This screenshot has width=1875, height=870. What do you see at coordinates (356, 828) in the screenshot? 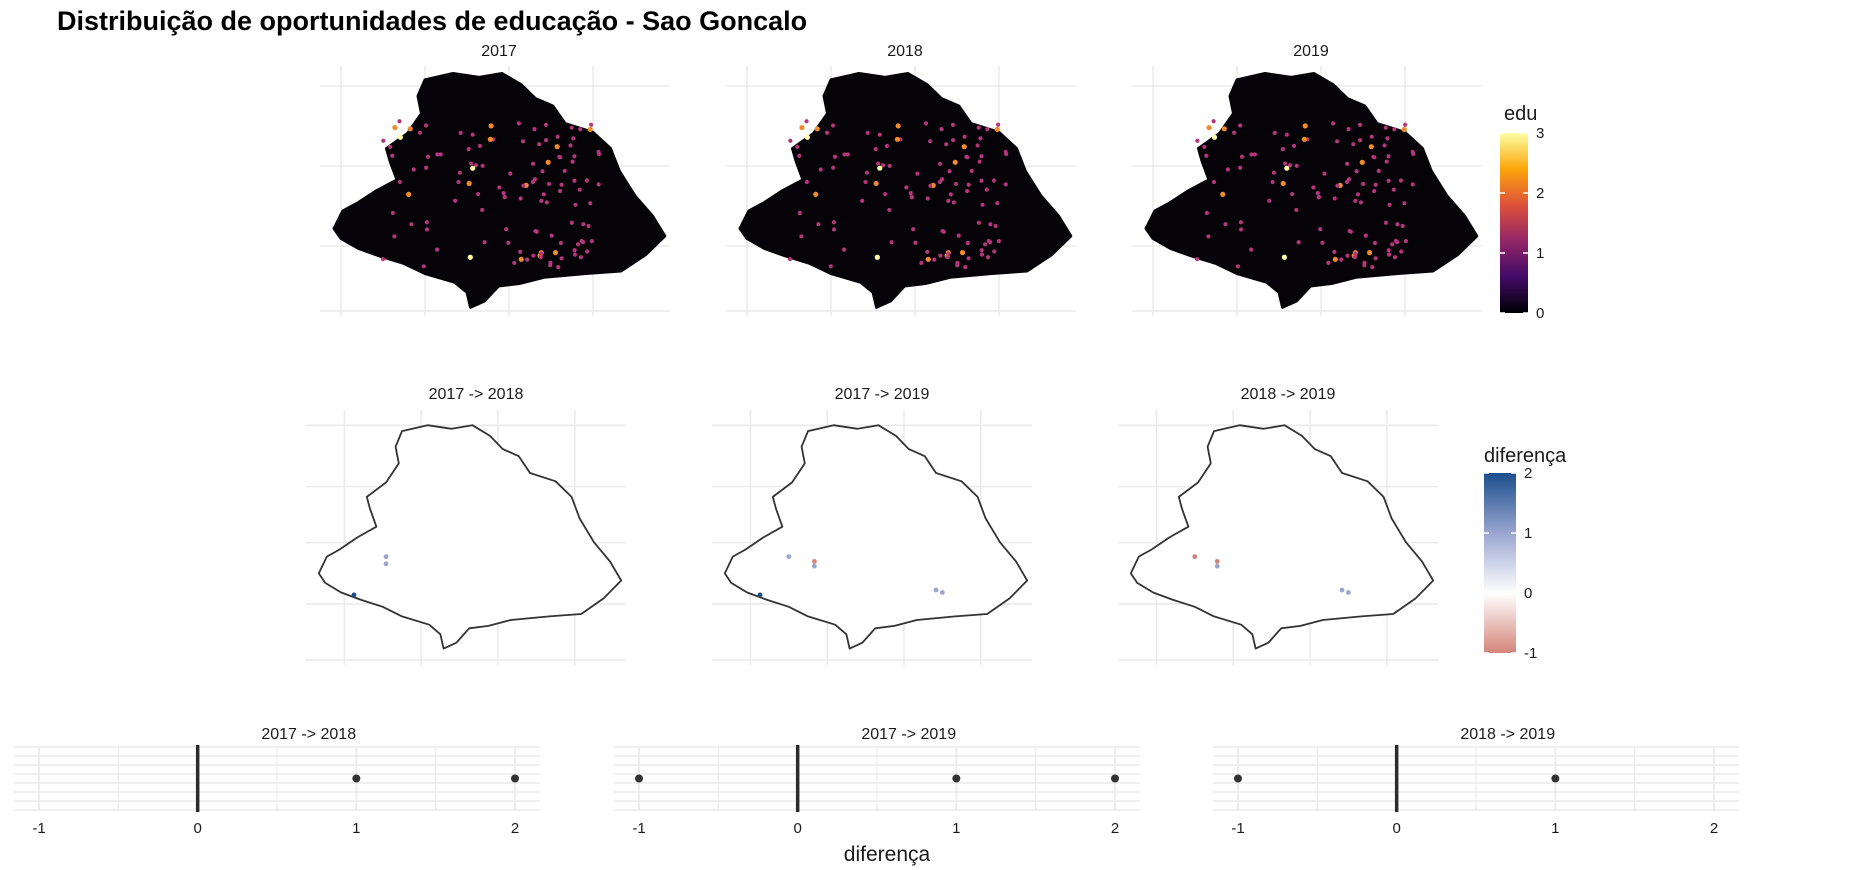
I see `x-tick-label: 1` at bounding box center [356, 828].